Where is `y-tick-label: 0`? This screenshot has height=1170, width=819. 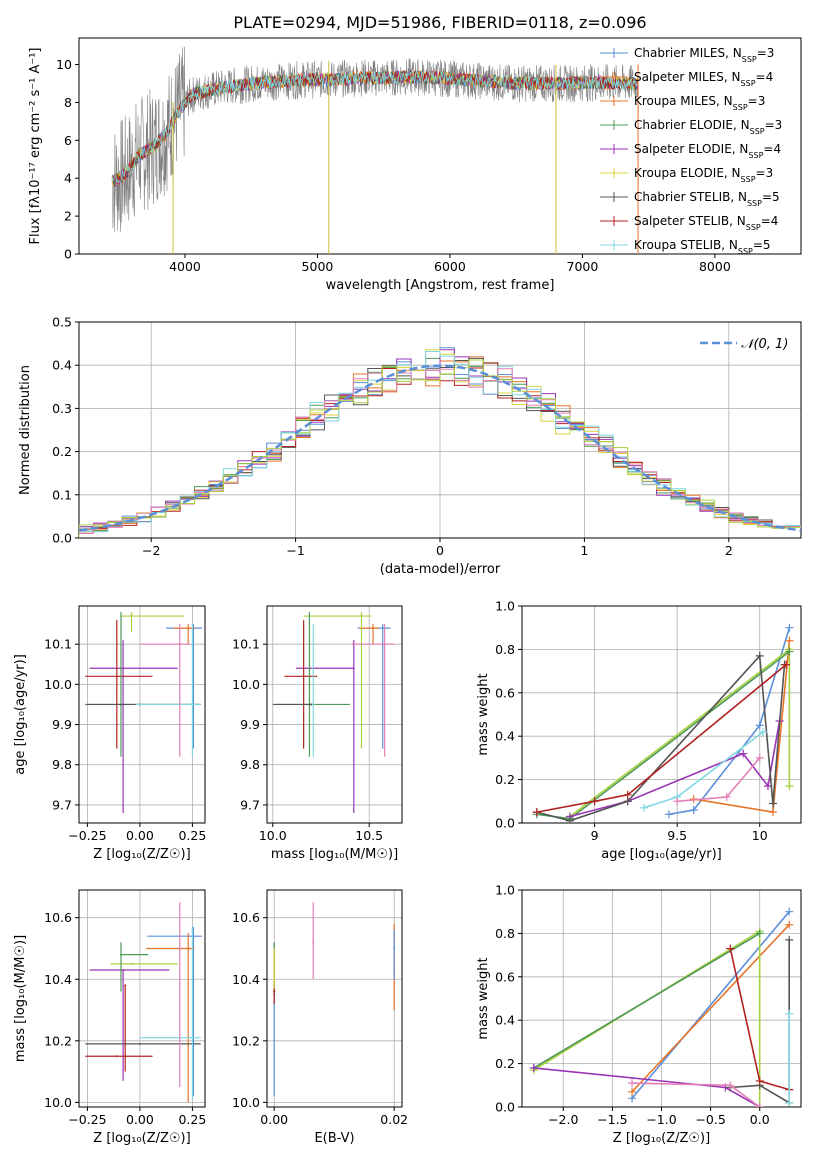
y-tick-label: 0 is located at coordinates (68, 254).